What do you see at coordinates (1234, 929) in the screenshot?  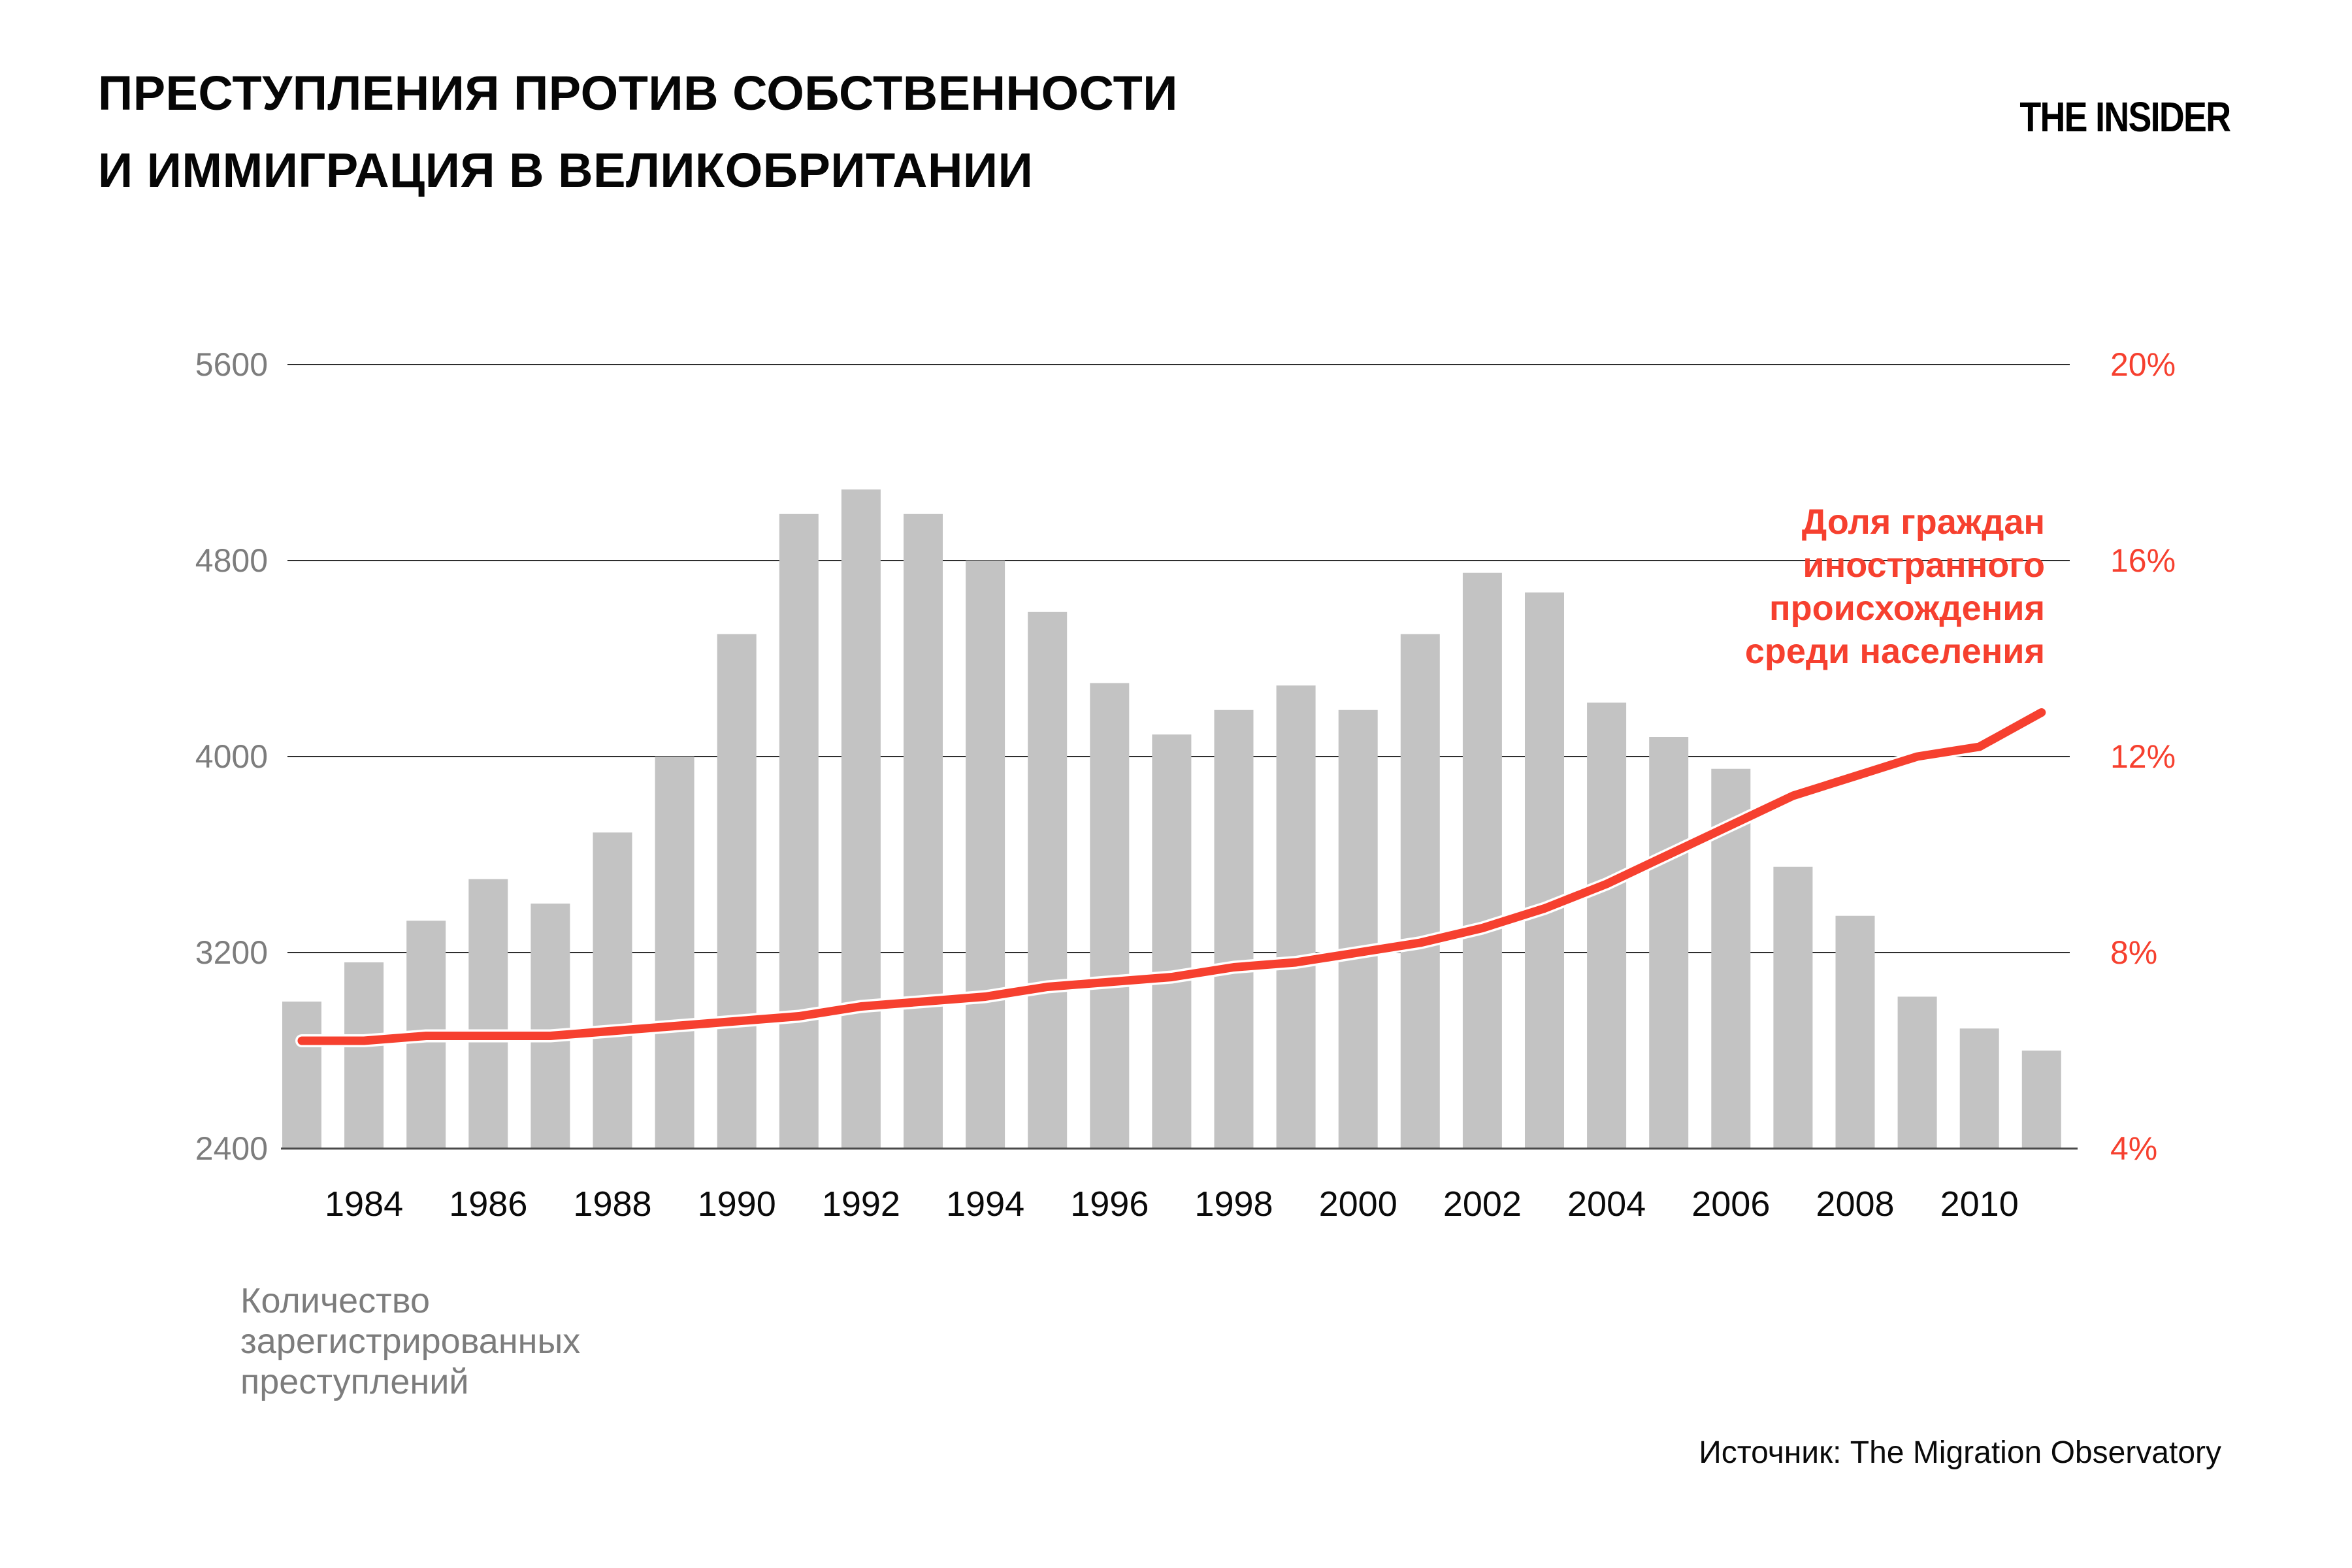 I see `bar-1998` at bounding box center [1234, 929].